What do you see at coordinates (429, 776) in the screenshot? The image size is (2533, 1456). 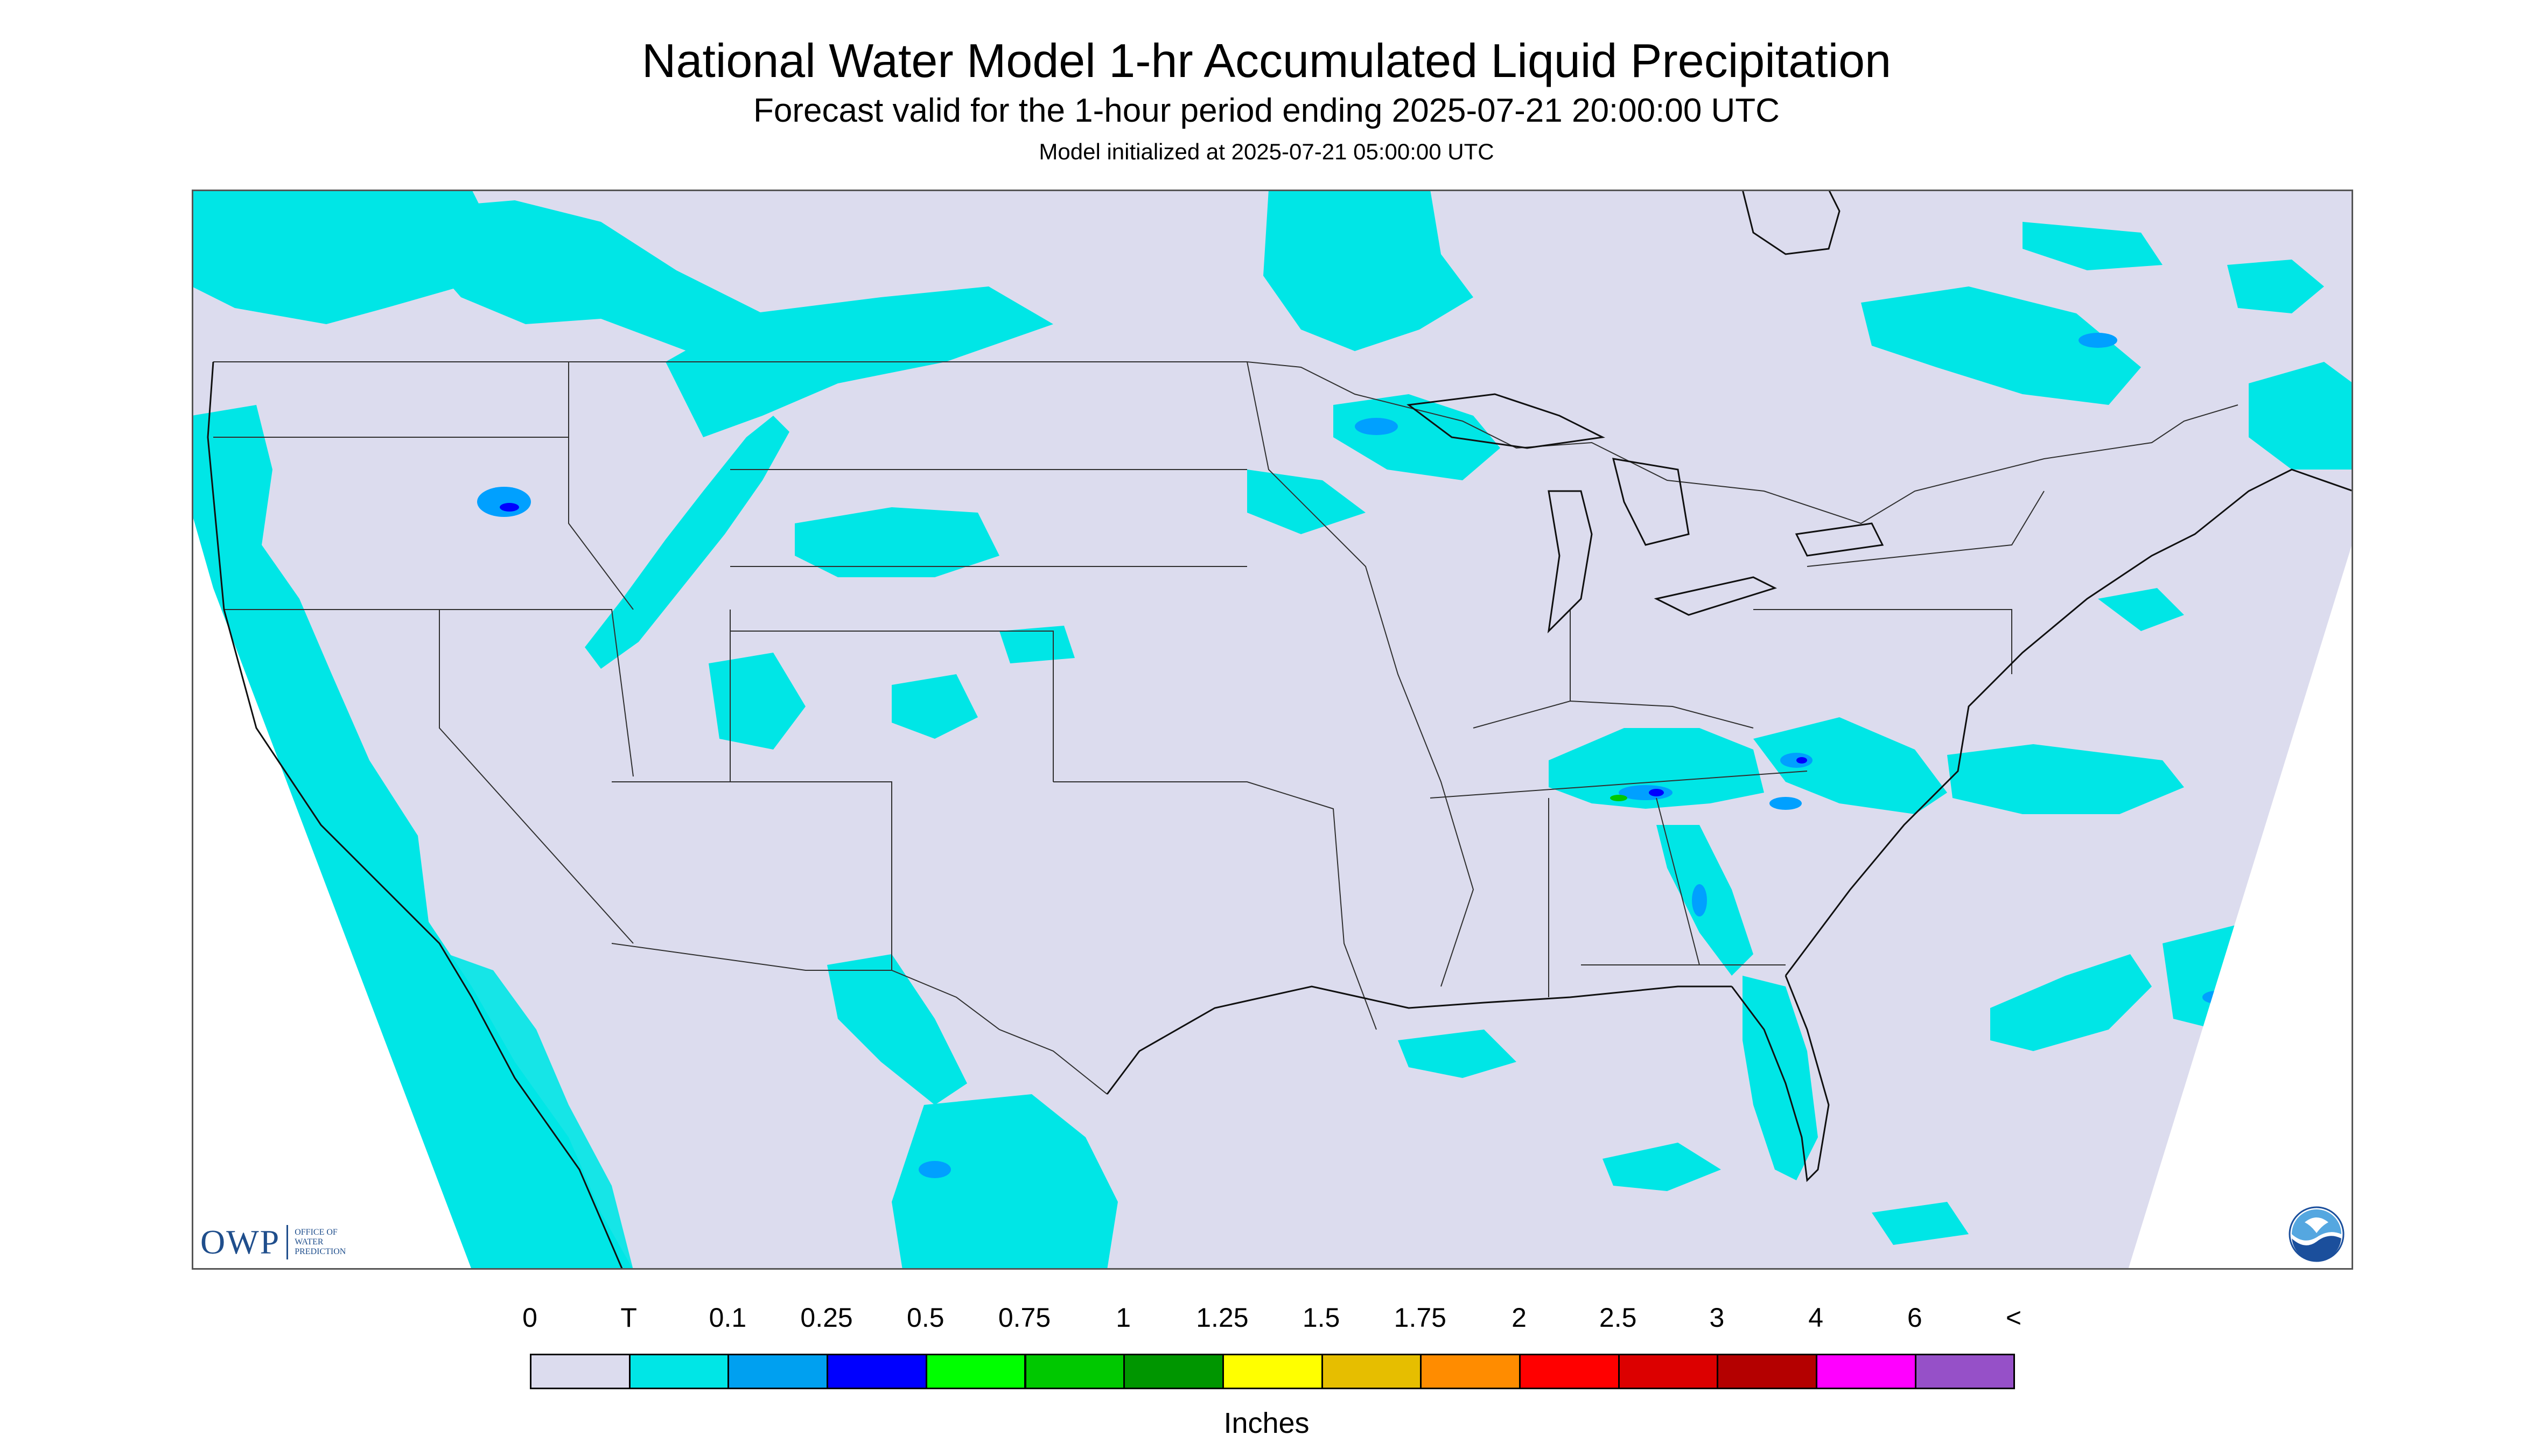 I see `state-line-or-ca` at bounding box center [429, 776].